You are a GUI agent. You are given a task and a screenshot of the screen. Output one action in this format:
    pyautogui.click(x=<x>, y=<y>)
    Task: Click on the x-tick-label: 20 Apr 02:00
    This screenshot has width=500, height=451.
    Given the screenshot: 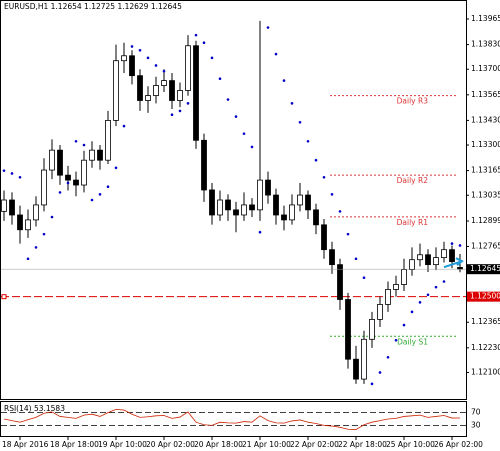 What is the action you would take?
    pyautogui.click(x=170, y=444)
    